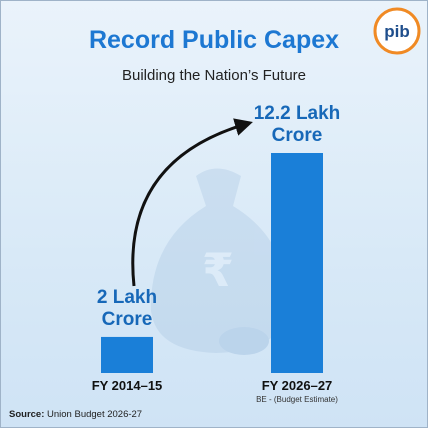 The width and height of the screenshot is (428, 428). What do you see at coordinates (26, 414) in the screenshot?
I see `source-label: Source:` at bounding box center [26, 414].